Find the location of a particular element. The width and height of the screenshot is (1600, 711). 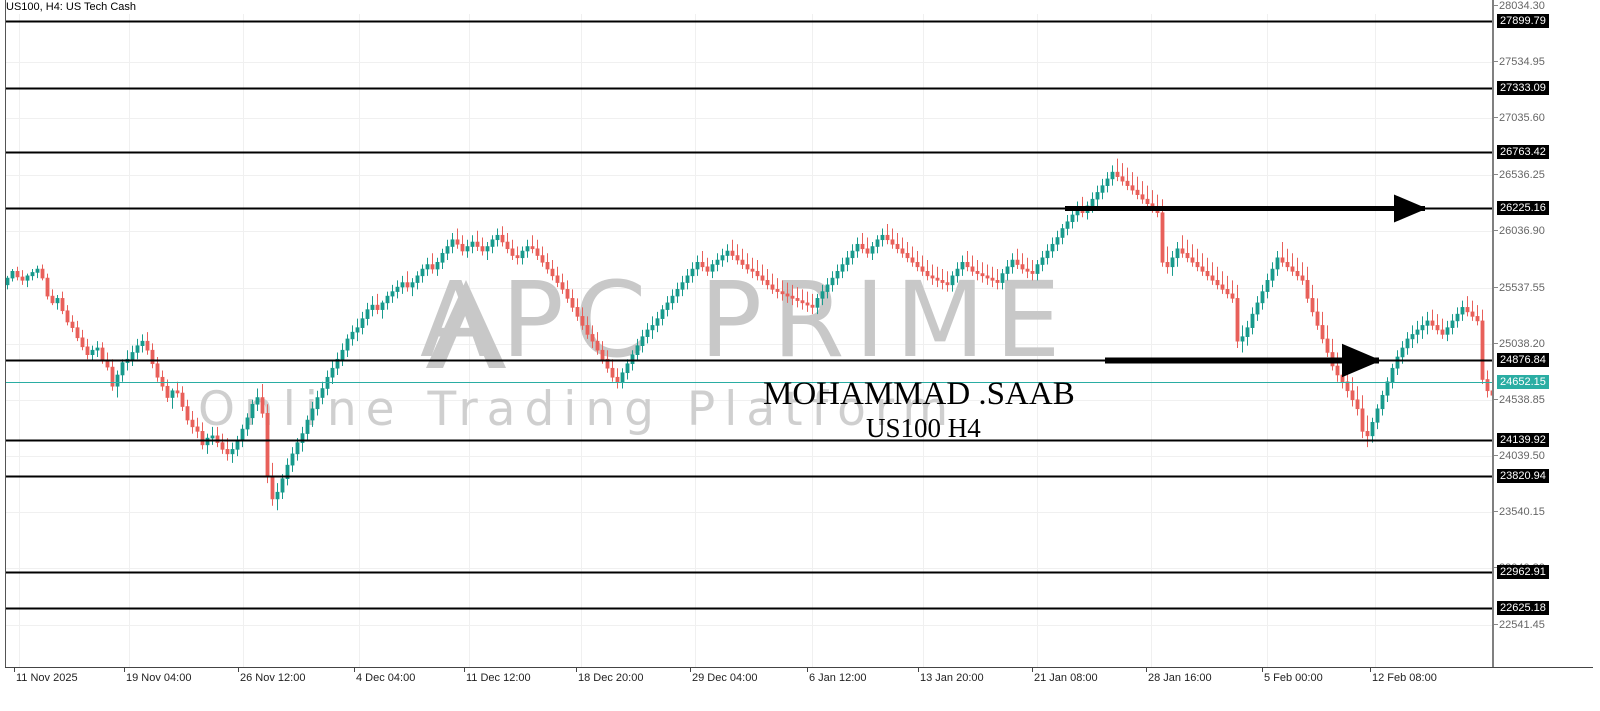

price-tick-label: 26536.25 is located at coordinates (1522, 175).